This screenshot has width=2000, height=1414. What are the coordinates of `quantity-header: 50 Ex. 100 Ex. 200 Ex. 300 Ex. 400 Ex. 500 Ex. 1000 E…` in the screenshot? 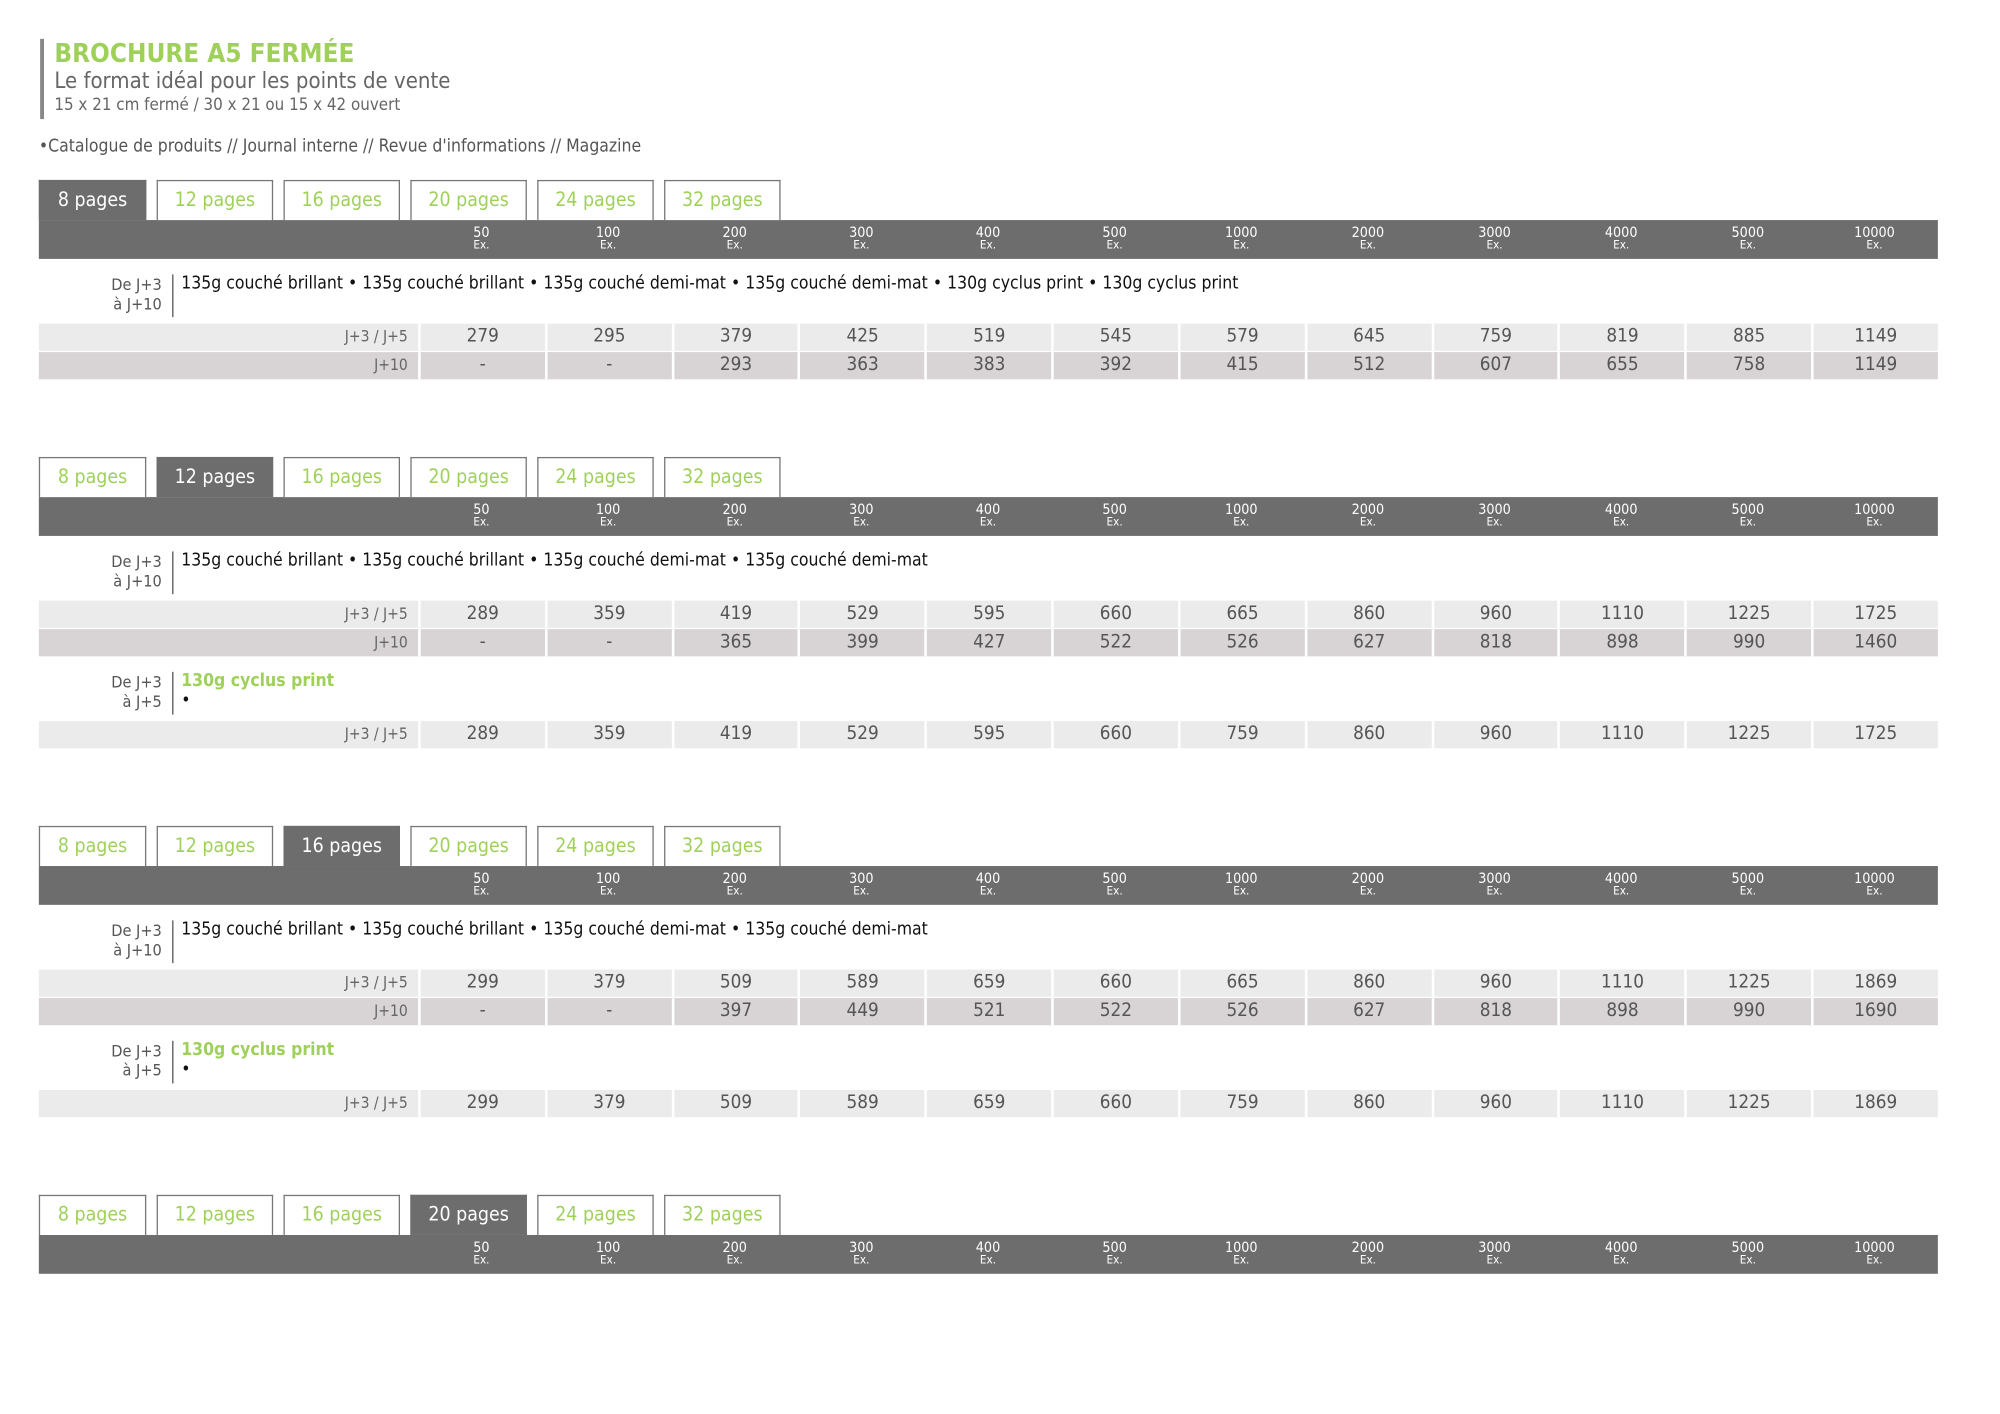 It's located at (988, 239).